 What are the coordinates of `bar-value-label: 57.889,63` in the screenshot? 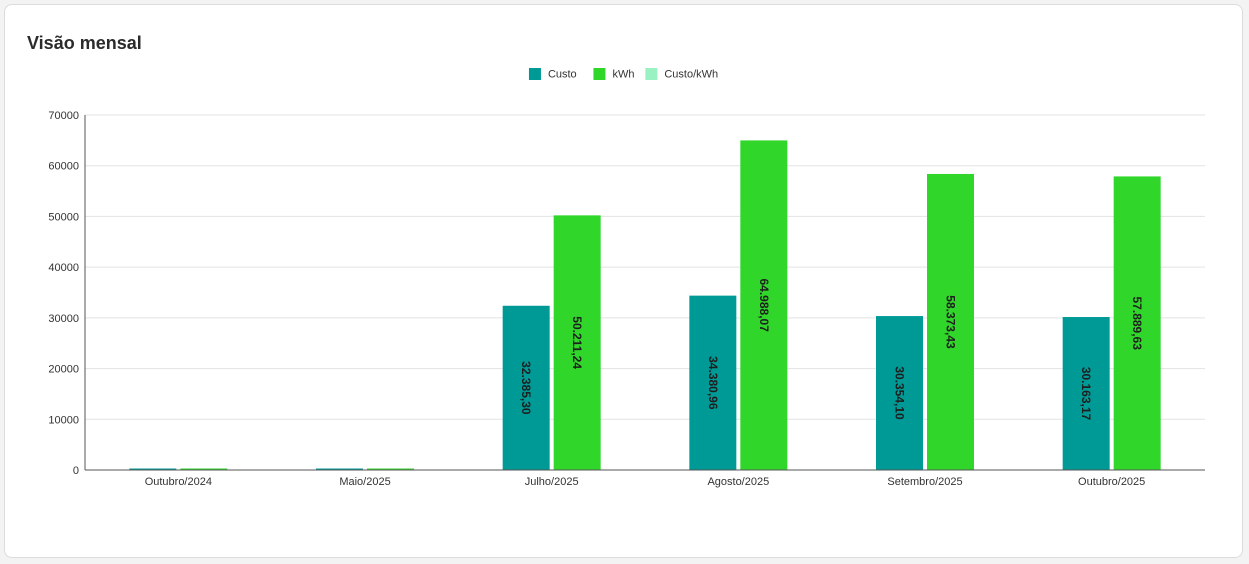 It's located at (1137, 324).